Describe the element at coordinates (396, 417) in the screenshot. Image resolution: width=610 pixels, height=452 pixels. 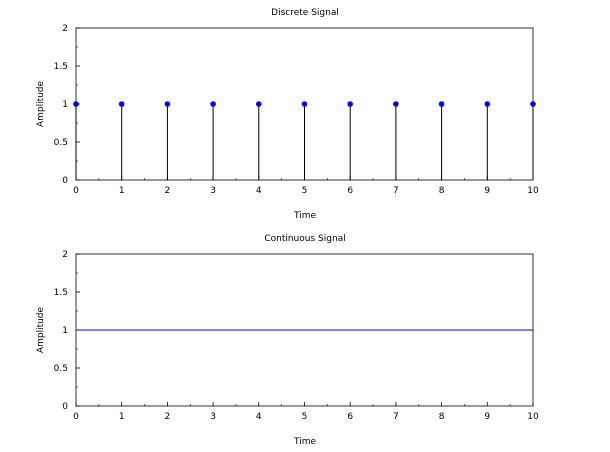
I see `continuous-x-tick-label: 7` at that location.